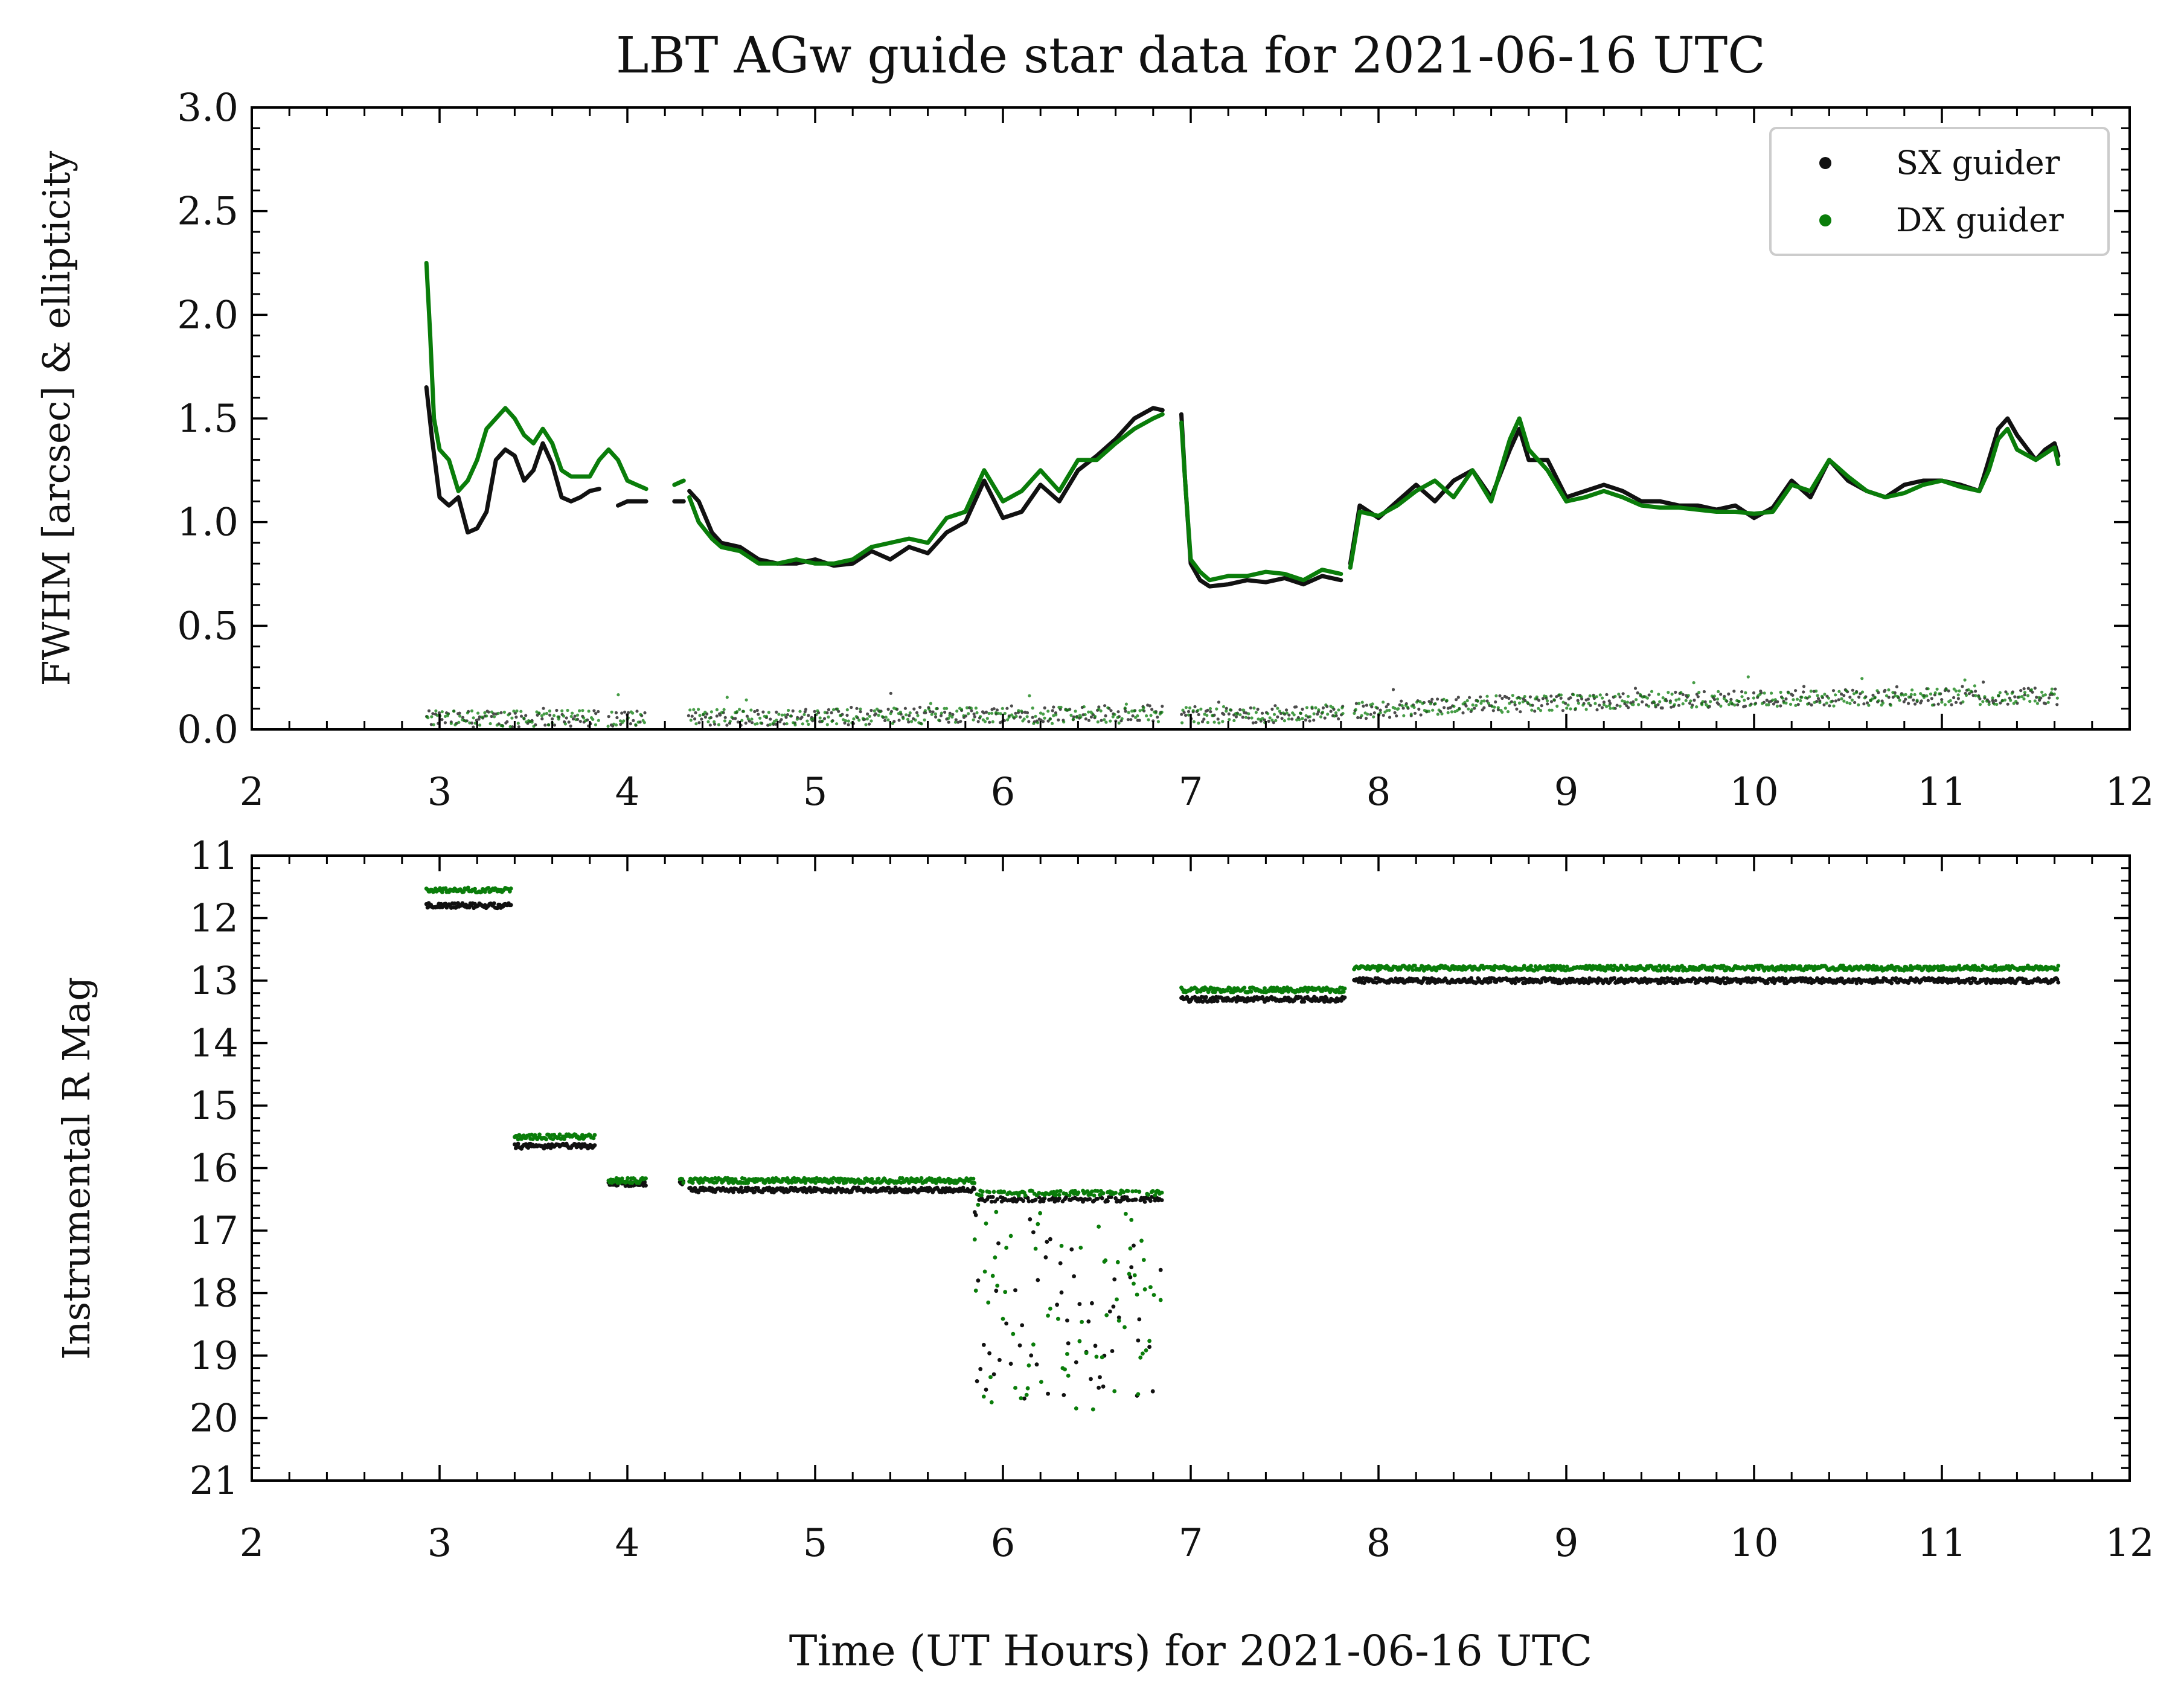 The height and width of the screenshot is (1707, 2184). What do you see at coordinates (1003, 1543) in the screenshot?
I see `x-tick-label: 6` at bounding box center [1003, 1543].